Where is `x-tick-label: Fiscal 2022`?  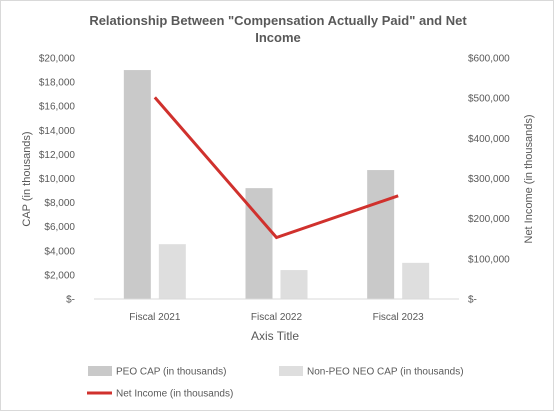 x-tick-label: Fiscal 2022 is located at coordinates (277, 317).